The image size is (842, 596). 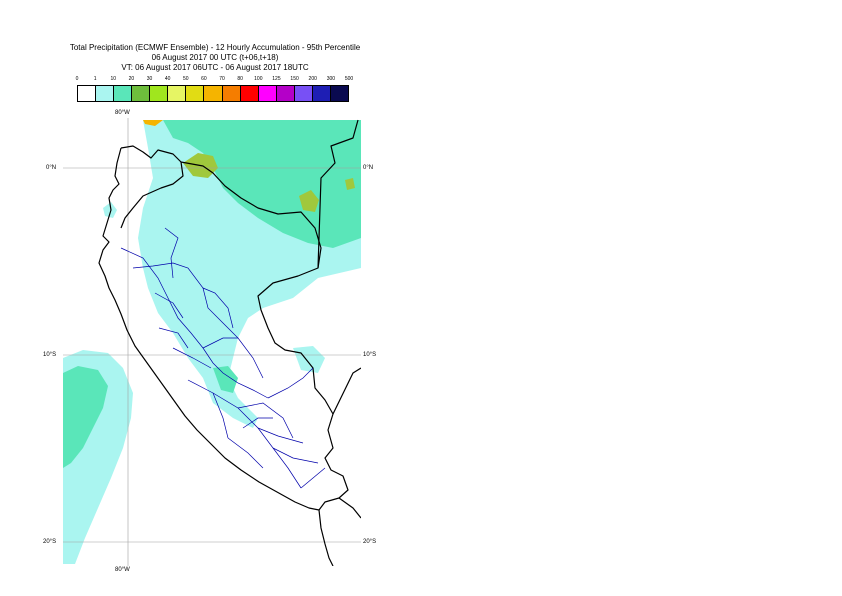 I want to click on lat-label-left-0n: 0°N, so click(x=51, y=168).